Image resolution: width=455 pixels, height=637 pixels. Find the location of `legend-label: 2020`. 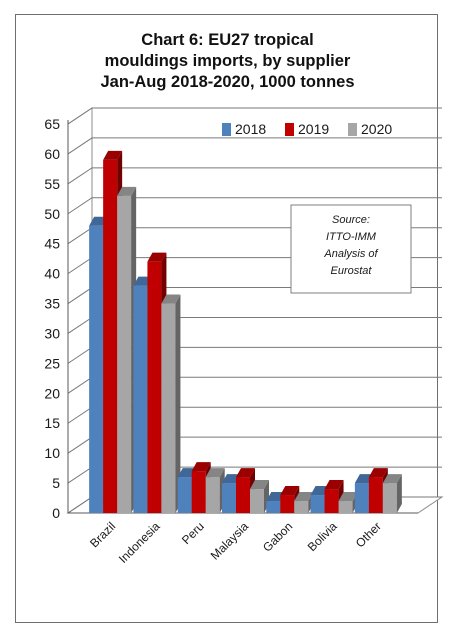

legend-label: 2020 is located at coordinates (376, 129).